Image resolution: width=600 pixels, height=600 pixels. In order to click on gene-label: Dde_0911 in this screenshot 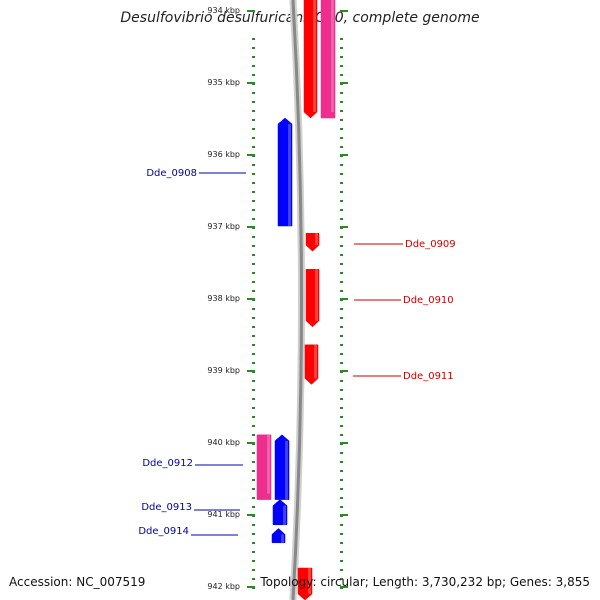, I will do `click(428, 376)`.